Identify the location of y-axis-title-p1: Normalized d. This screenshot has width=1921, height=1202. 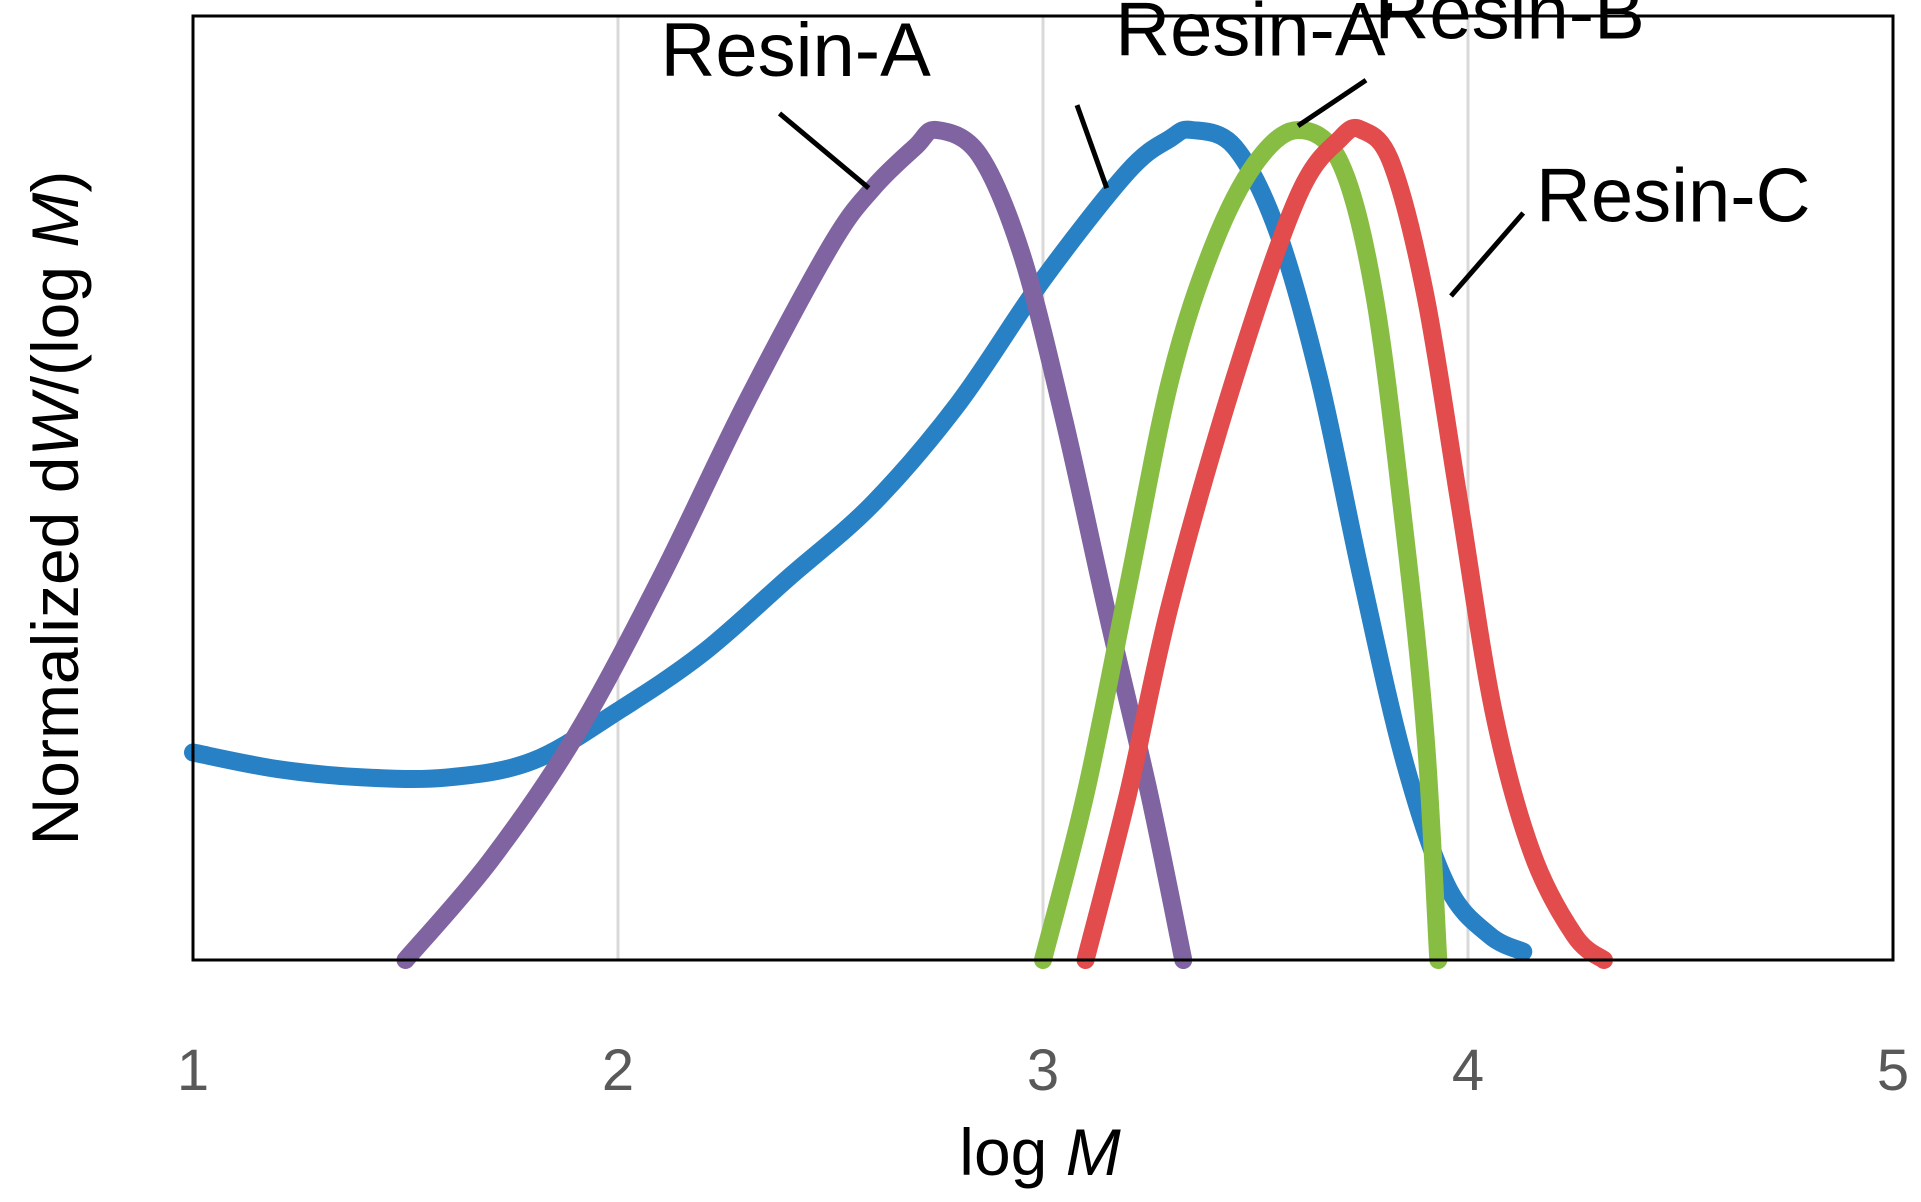
(55, 651).